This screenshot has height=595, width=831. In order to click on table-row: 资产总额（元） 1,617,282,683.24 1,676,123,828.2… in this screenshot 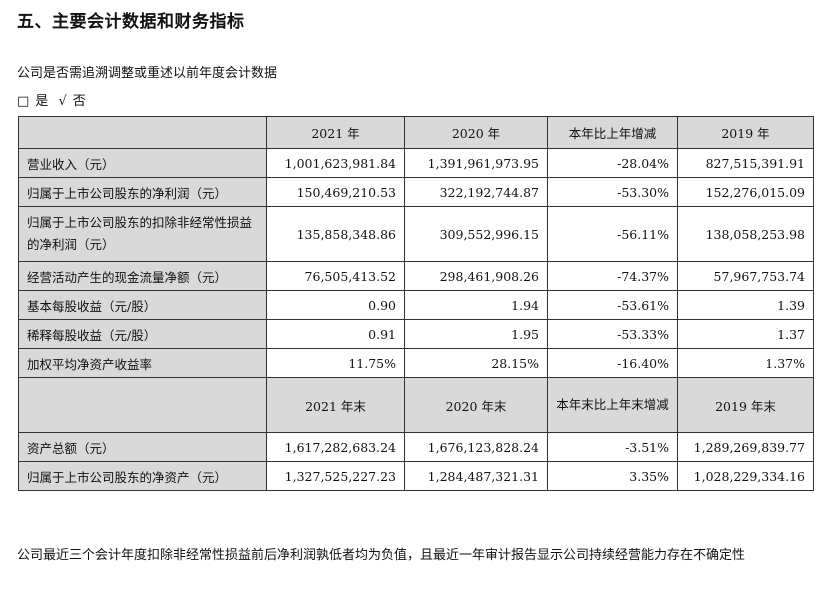, I will do `click(416, 447)`.